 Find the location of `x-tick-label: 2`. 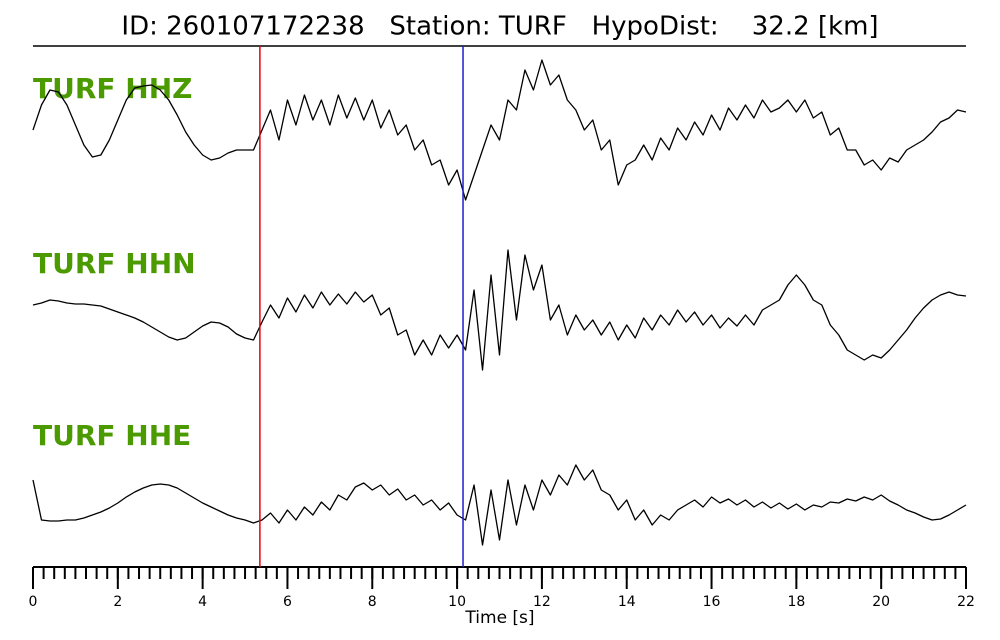

x-tick-label: 2 is located at coordinates (117, 602).